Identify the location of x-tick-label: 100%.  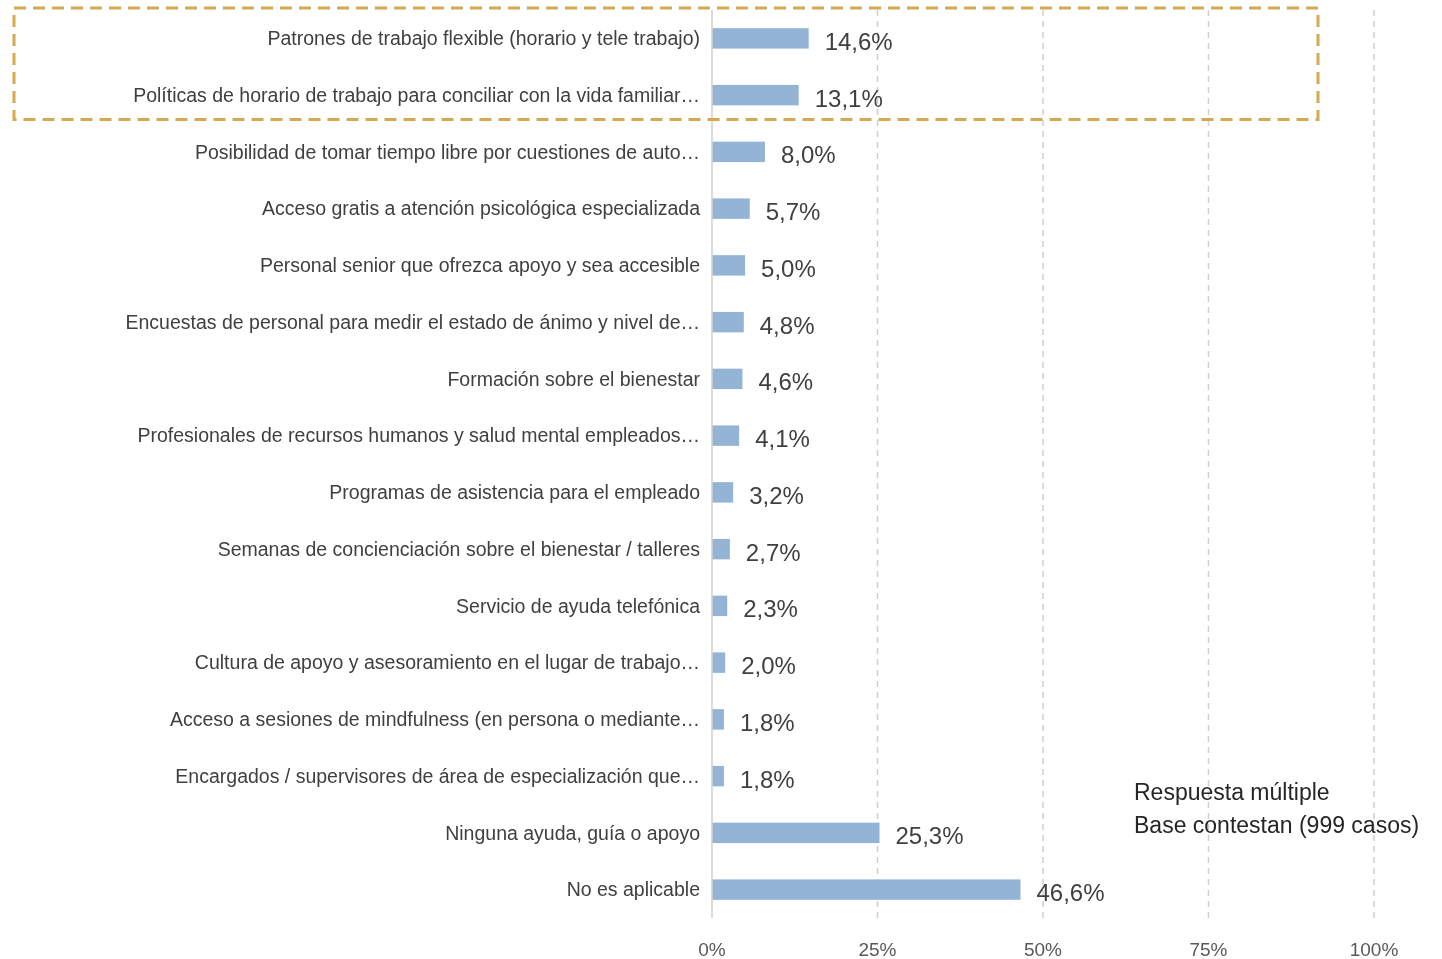
(1374, 949).